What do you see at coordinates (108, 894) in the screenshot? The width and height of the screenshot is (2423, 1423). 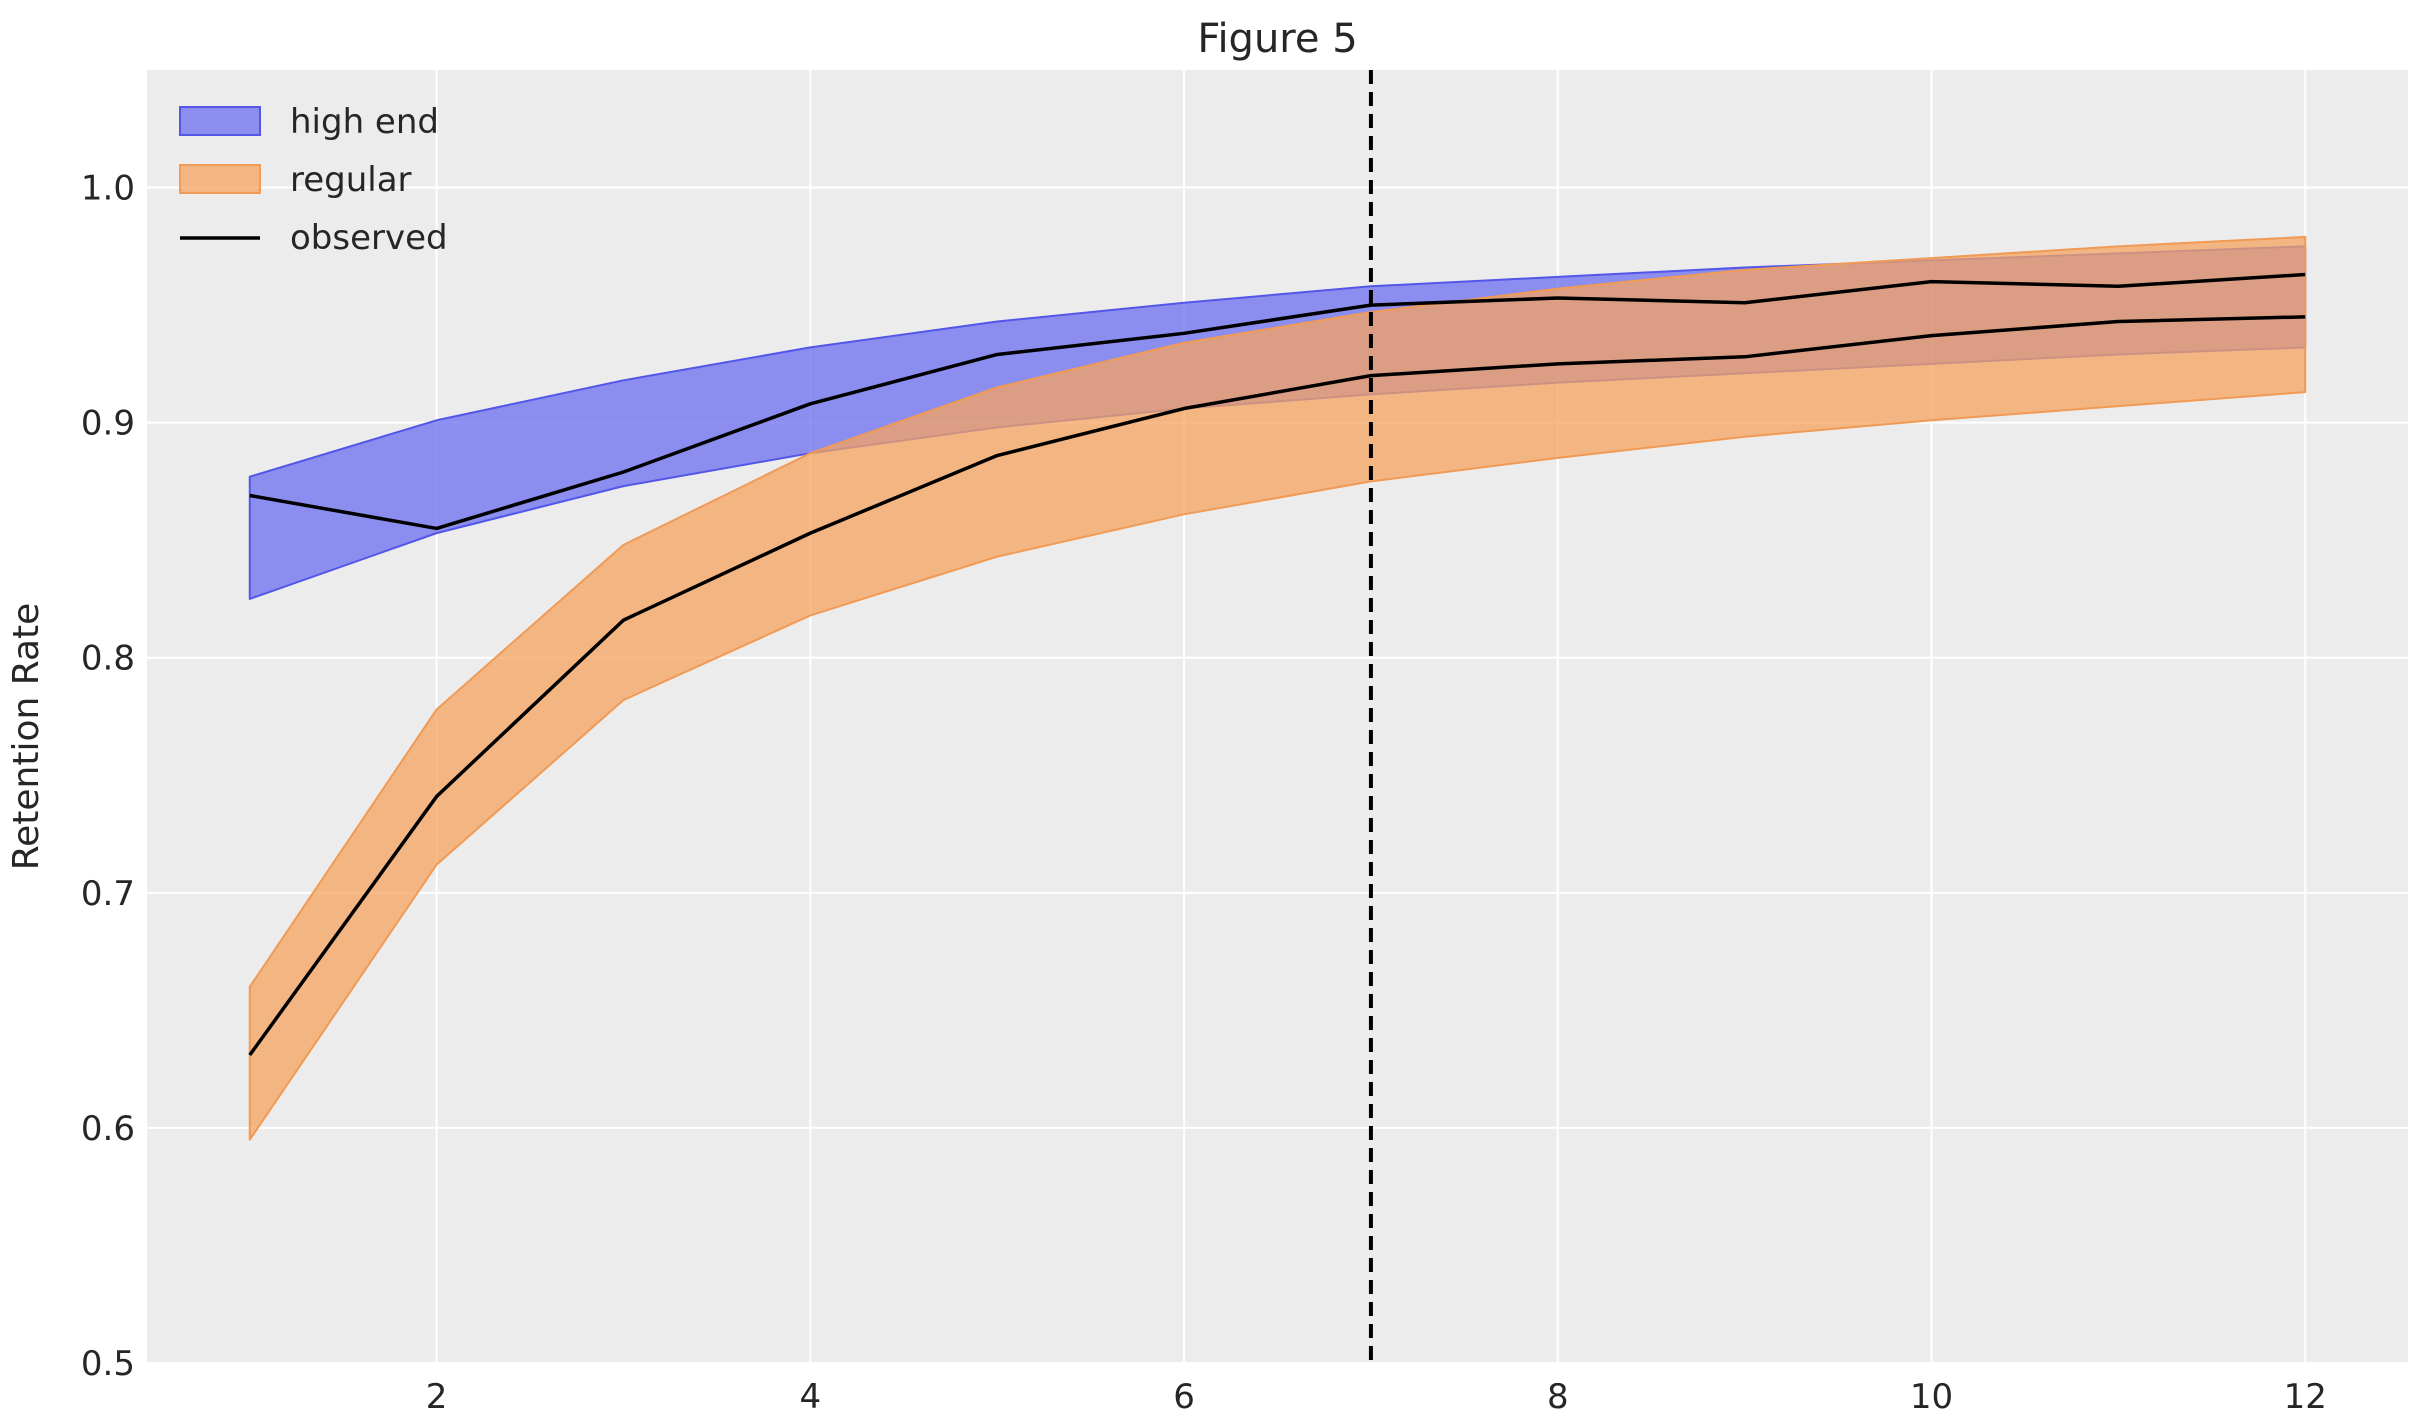 I see `y-tick-label: 0.7` at bounding box center [108, 894].